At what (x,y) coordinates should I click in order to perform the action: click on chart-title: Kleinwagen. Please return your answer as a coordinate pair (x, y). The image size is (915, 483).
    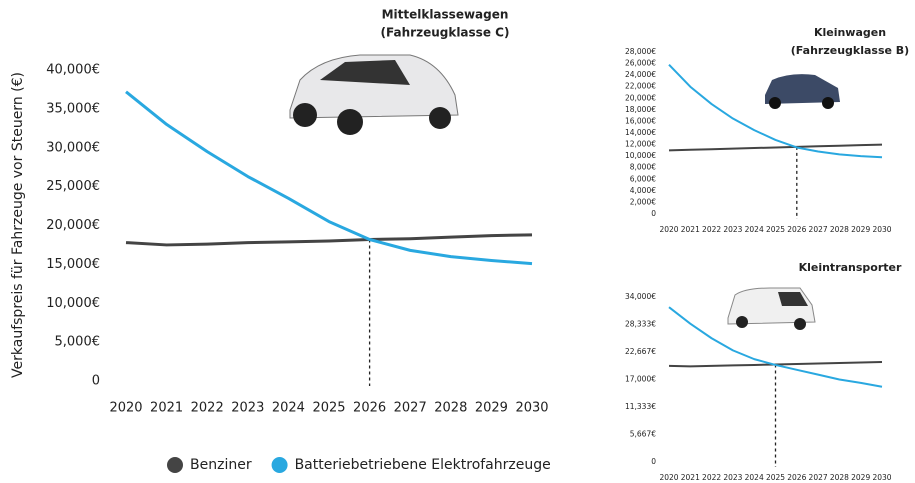
    Looking at the image, I should click on (850, 32).